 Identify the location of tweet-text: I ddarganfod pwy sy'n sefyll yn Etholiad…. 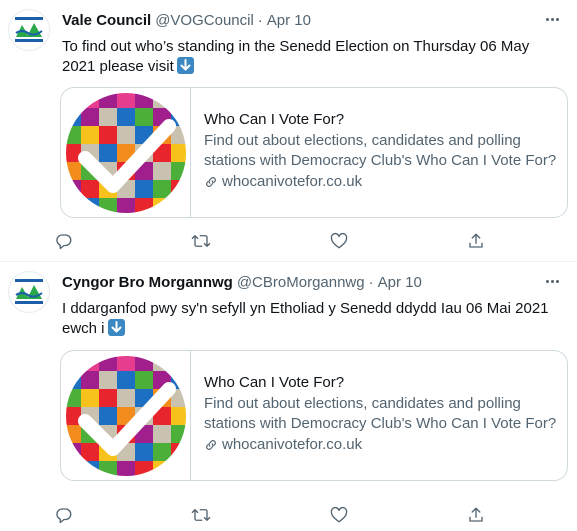
(312, 319).